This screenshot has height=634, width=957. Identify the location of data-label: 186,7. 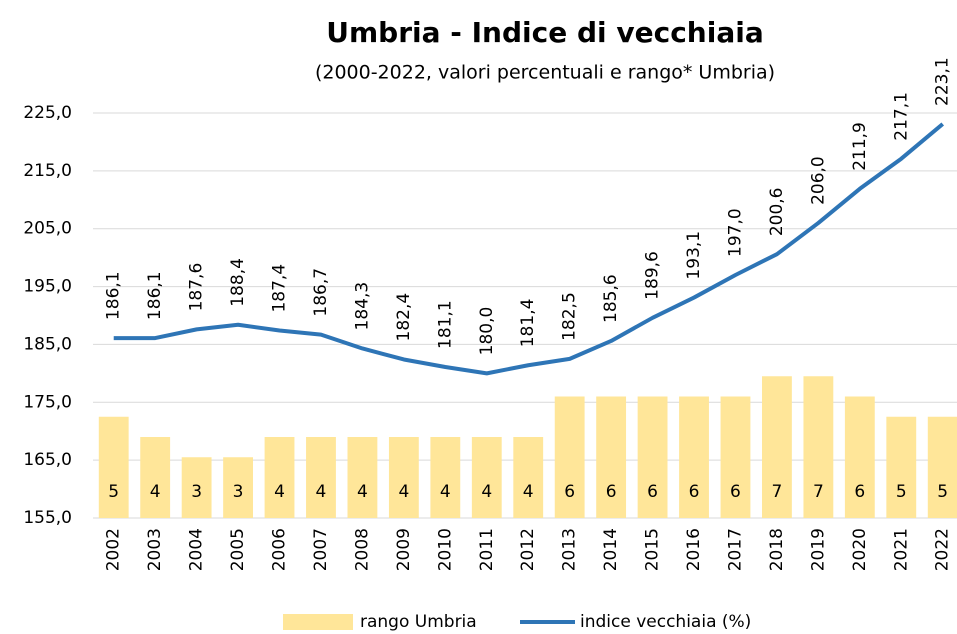
(321, 292).